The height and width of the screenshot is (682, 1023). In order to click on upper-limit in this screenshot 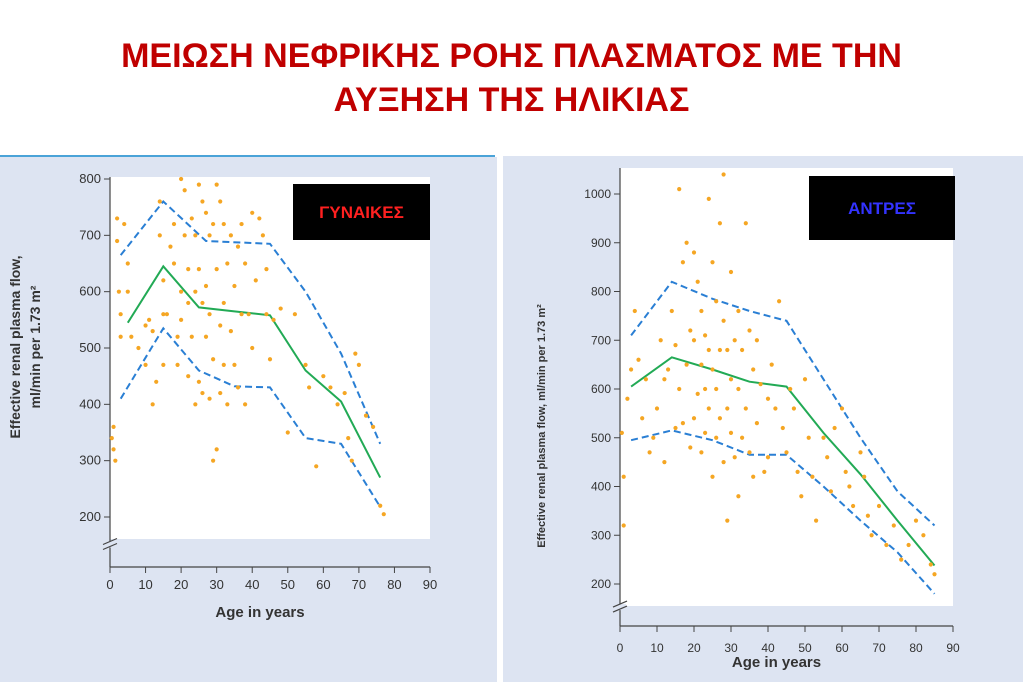, I will do `click(783, 403)`.